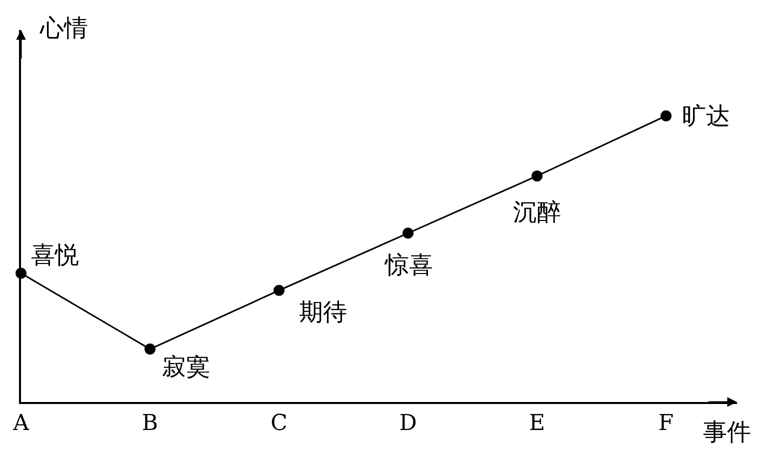  Describe the element at coordinates (727, 432) in the screenshot. I see `x-axis-title: 事件` at that location.